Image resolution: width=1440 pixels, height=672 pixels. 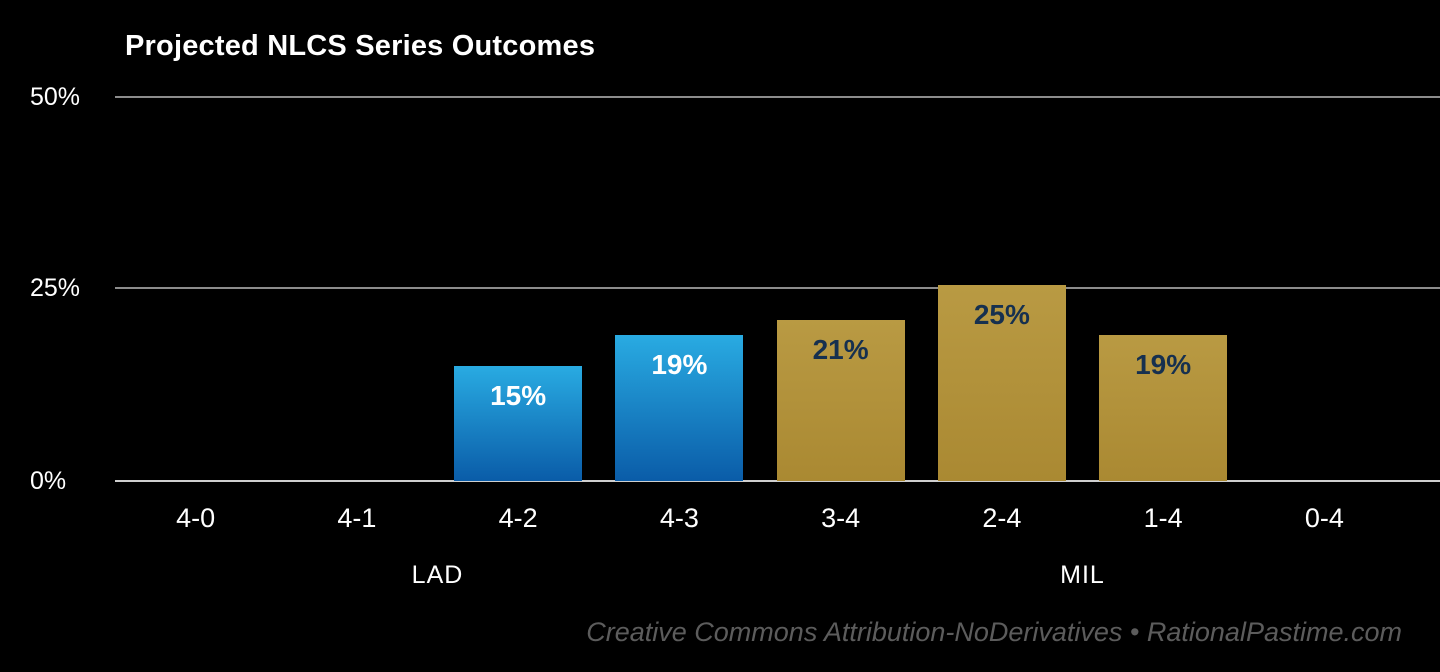 What do you see at coordinates (760, 575) in the screenshot?
I see `team-group-labels: LAD MIL` at bounding box center [760, 575].